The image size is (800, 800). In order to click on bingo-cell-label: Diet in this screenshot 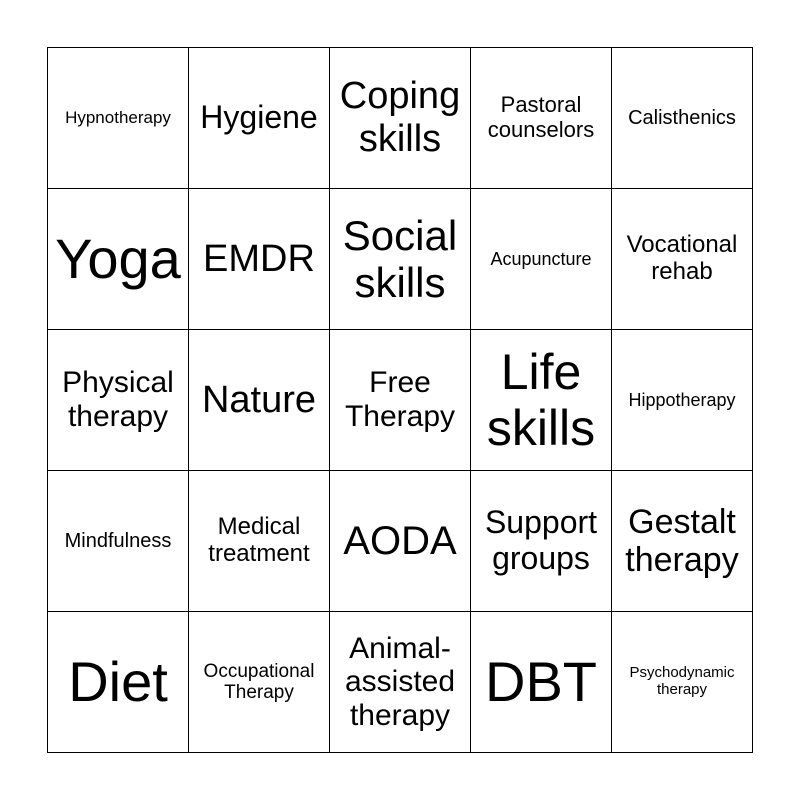, I will do `click(118, 681)`.